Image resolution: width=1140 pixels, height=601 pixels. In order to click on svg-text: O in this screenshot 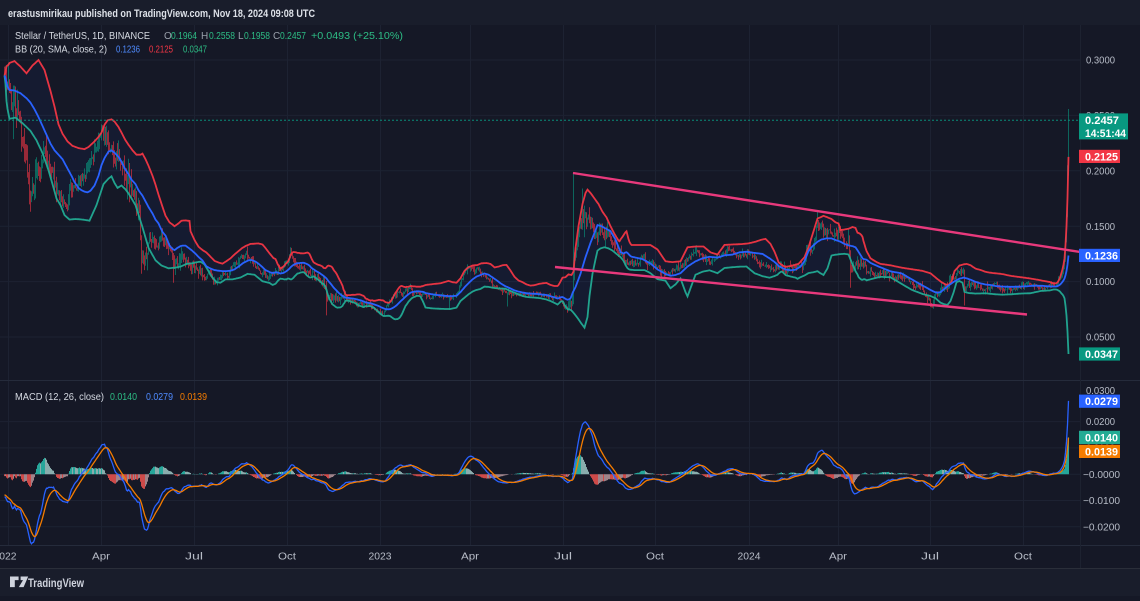, I will do `click(168, 36)`.